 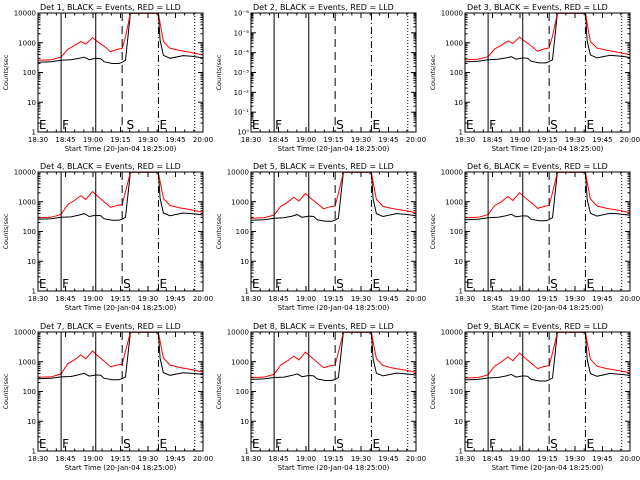 I want to click on panel-title: Det 6, BLACK = Events, RED = LLD, so click(x=537, y=166).